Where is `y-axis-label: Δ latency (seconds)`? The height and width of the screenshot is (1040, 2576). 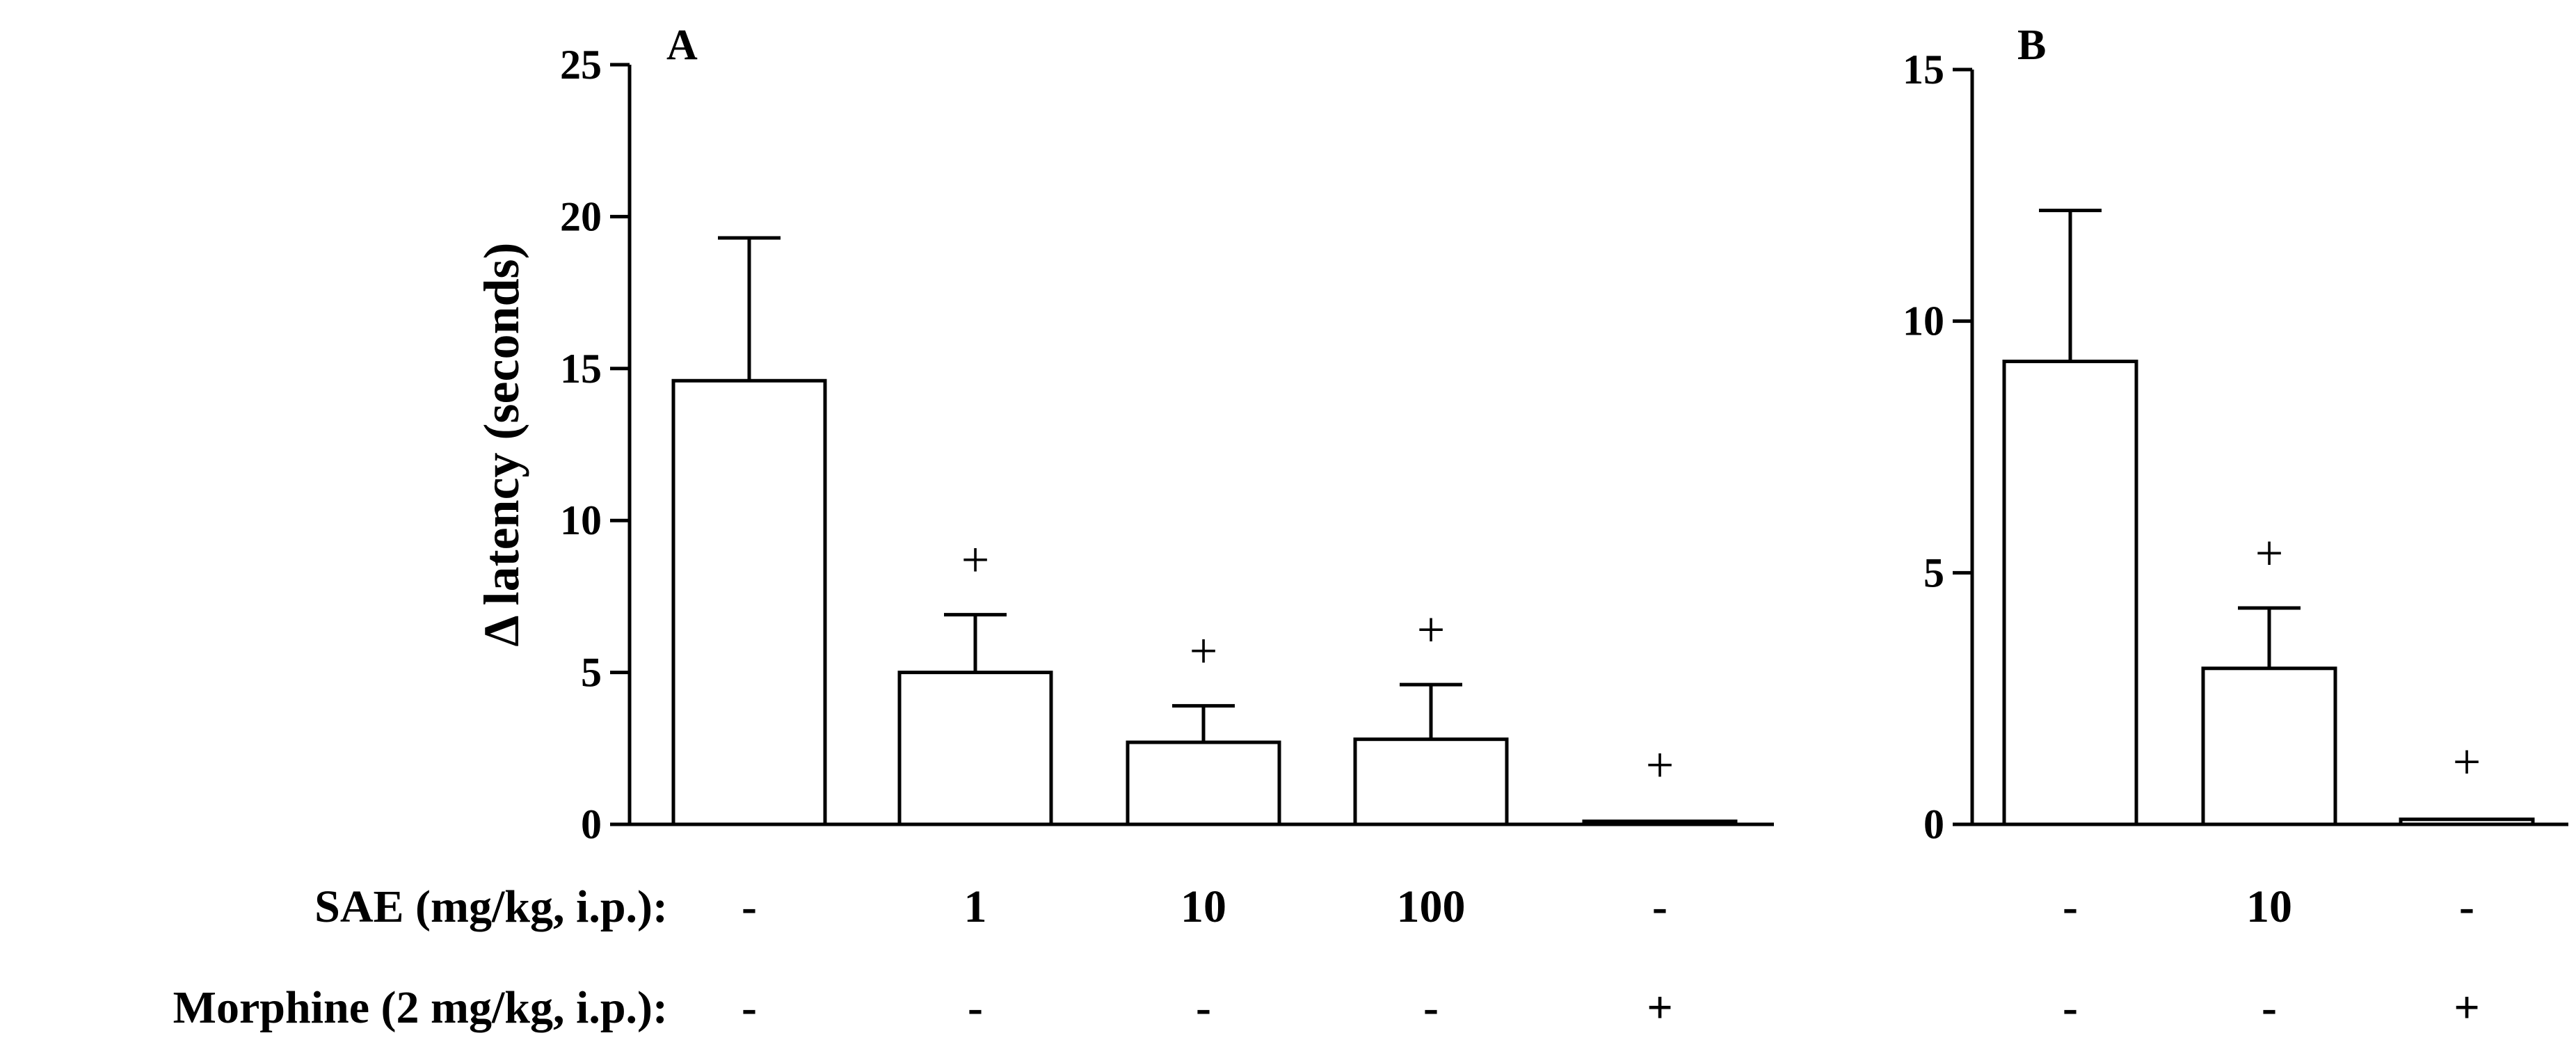 y-axis-label: Δ latency (seconds) is located at coordinates (501, 444).